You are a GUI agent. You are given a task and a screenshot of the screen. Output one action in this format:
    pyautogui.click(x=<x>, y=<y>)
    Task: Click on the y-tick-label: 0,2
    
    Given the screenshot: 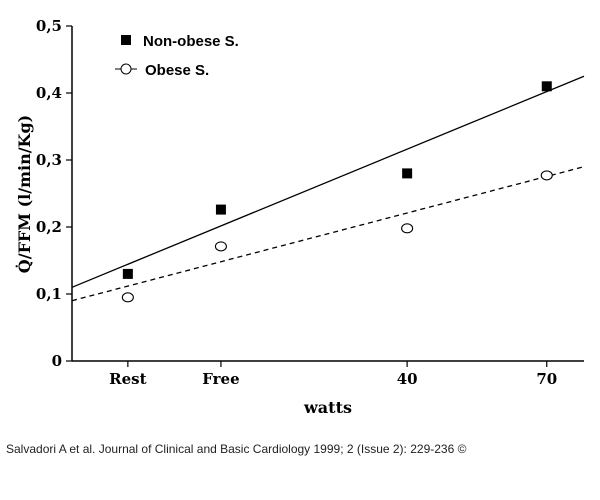 What is the action you would take?
    pyautogui.click(x=49, y=227)
    